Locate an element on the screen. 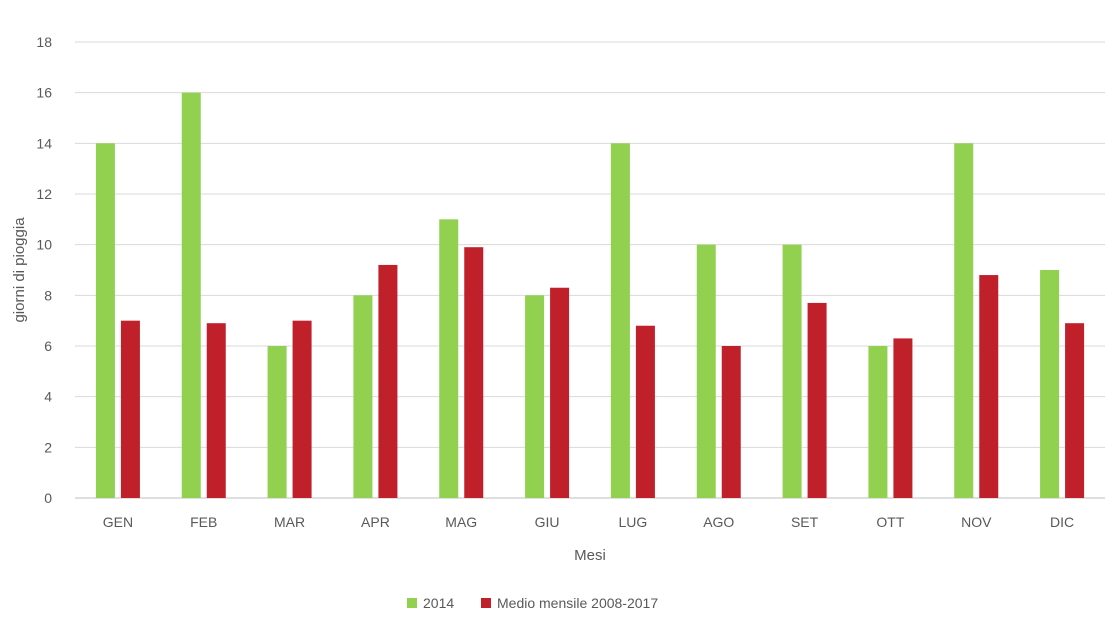 This screenshot has height=621, width=1112. bar-series-2014-mag is located at coordinates (449, 359).